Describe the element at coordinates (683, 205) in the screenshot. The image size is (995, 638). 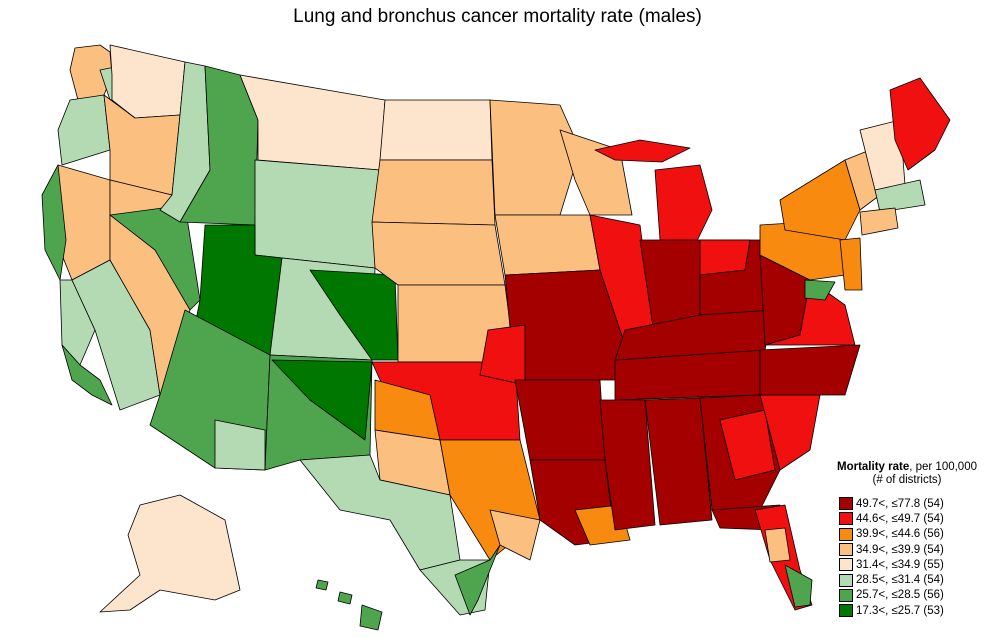
I see `district-michigan` at that location.